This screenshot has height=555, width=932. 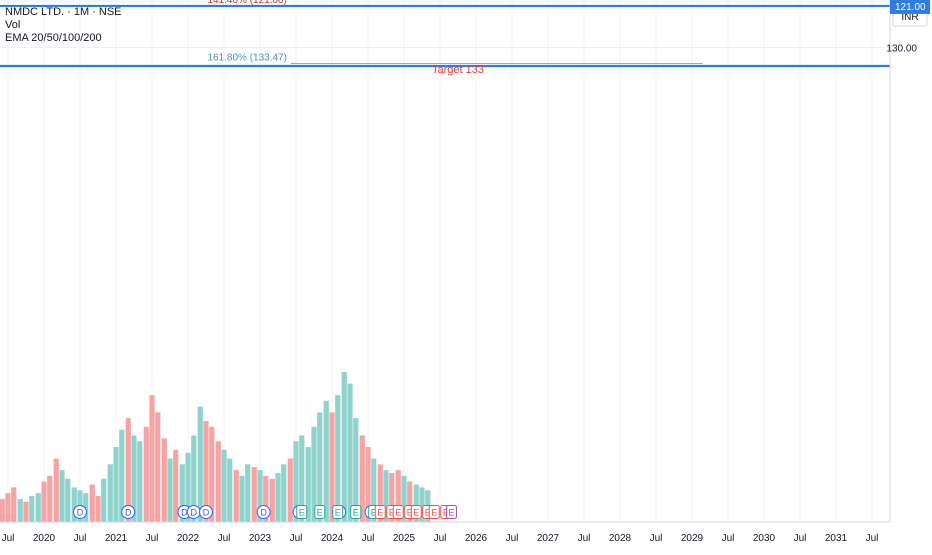 I want to click on target-labels: Target 133Target - 112Target - 96, so click(x=458, y=70).